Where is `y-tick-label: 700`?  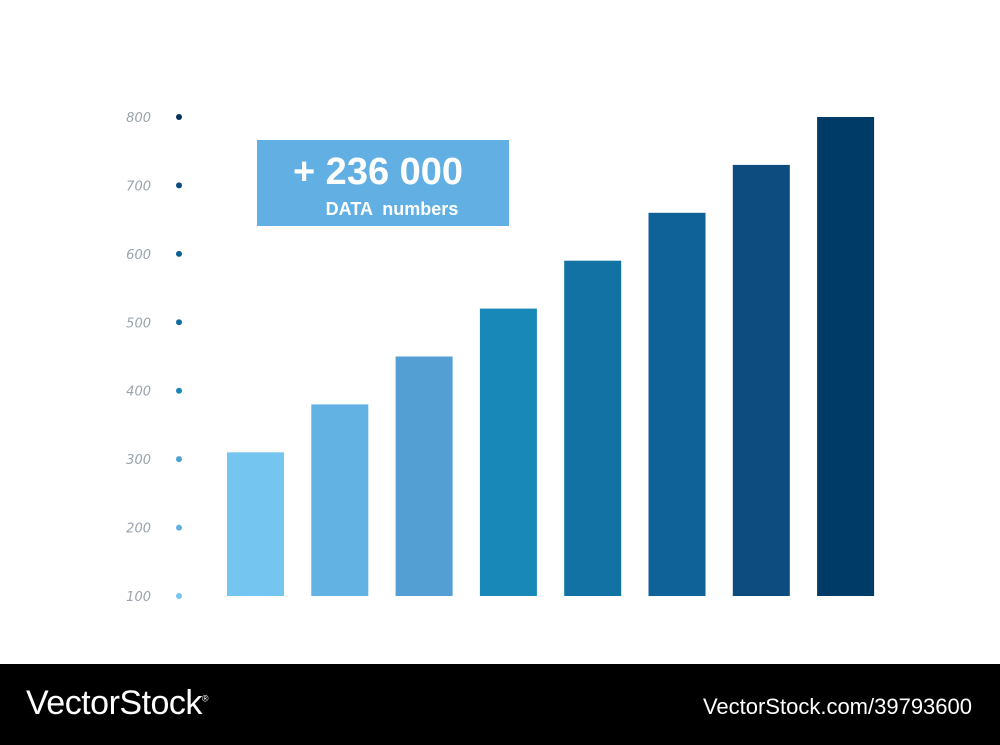 y-tick-label: 700 is located at coordinates (138, 186).